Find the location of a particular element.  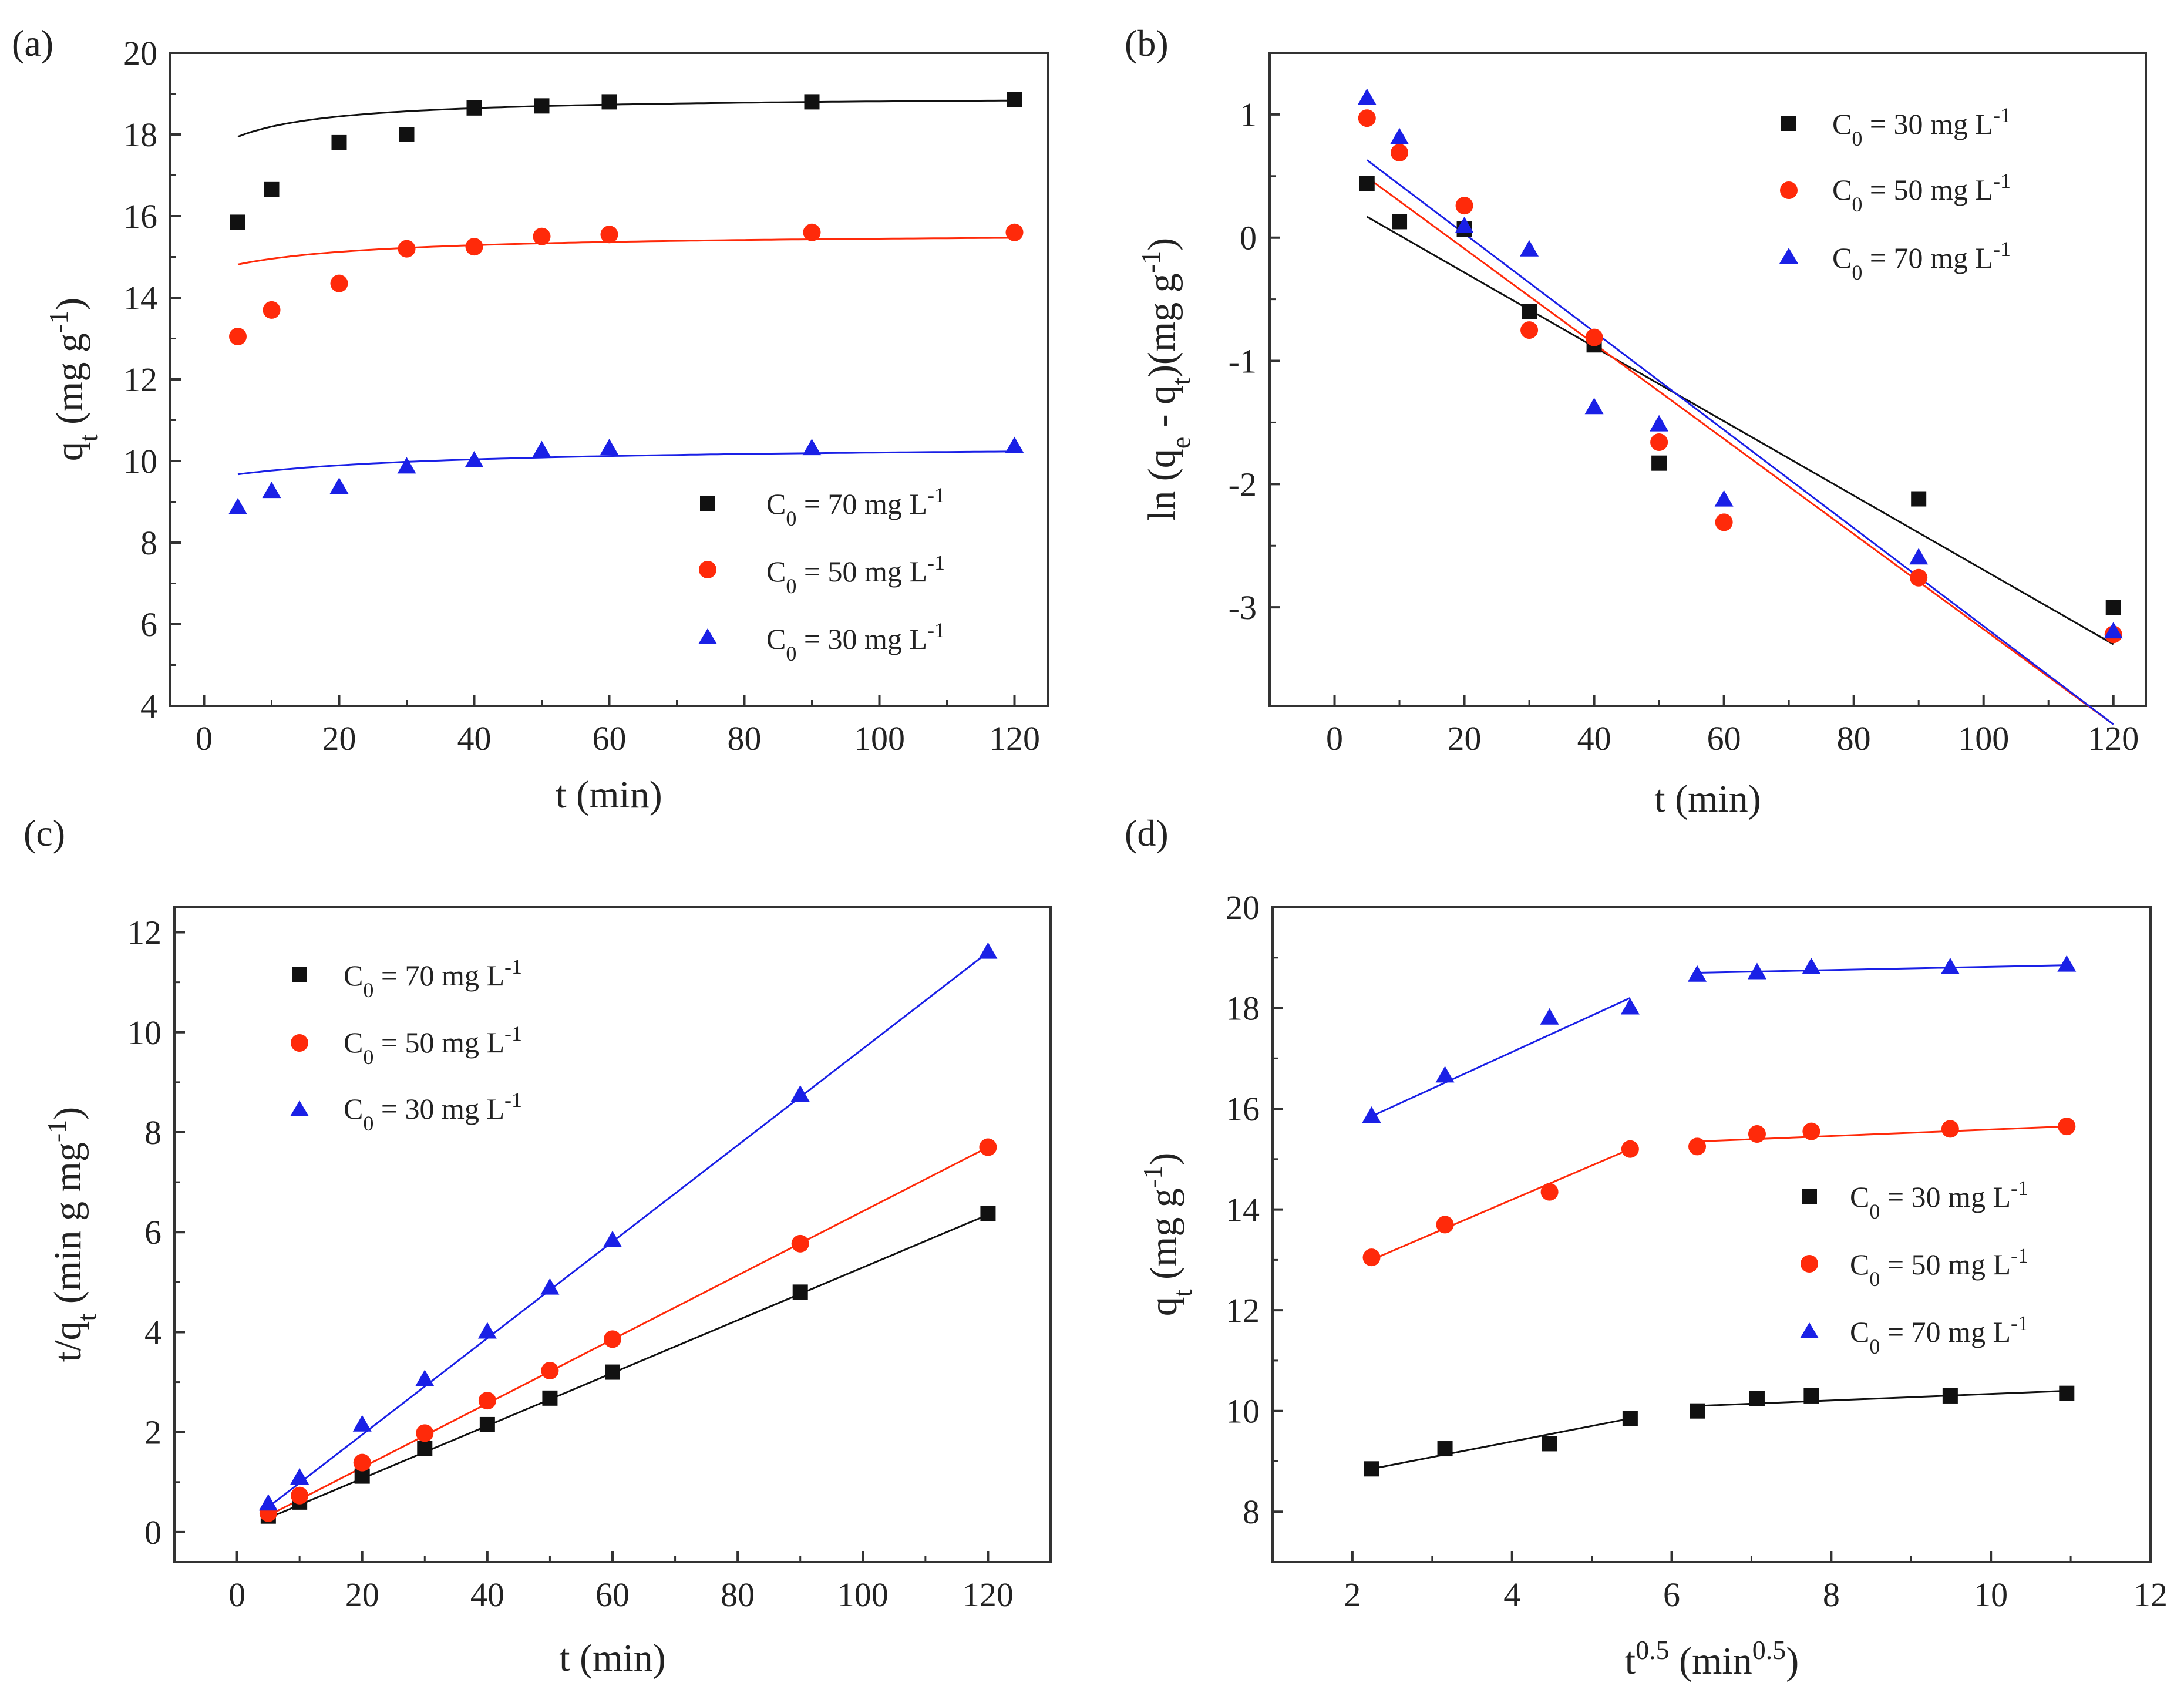

panel-b-legend-item-2: C0 = 70 mg L-1 is located at coordinates (1895, 260).